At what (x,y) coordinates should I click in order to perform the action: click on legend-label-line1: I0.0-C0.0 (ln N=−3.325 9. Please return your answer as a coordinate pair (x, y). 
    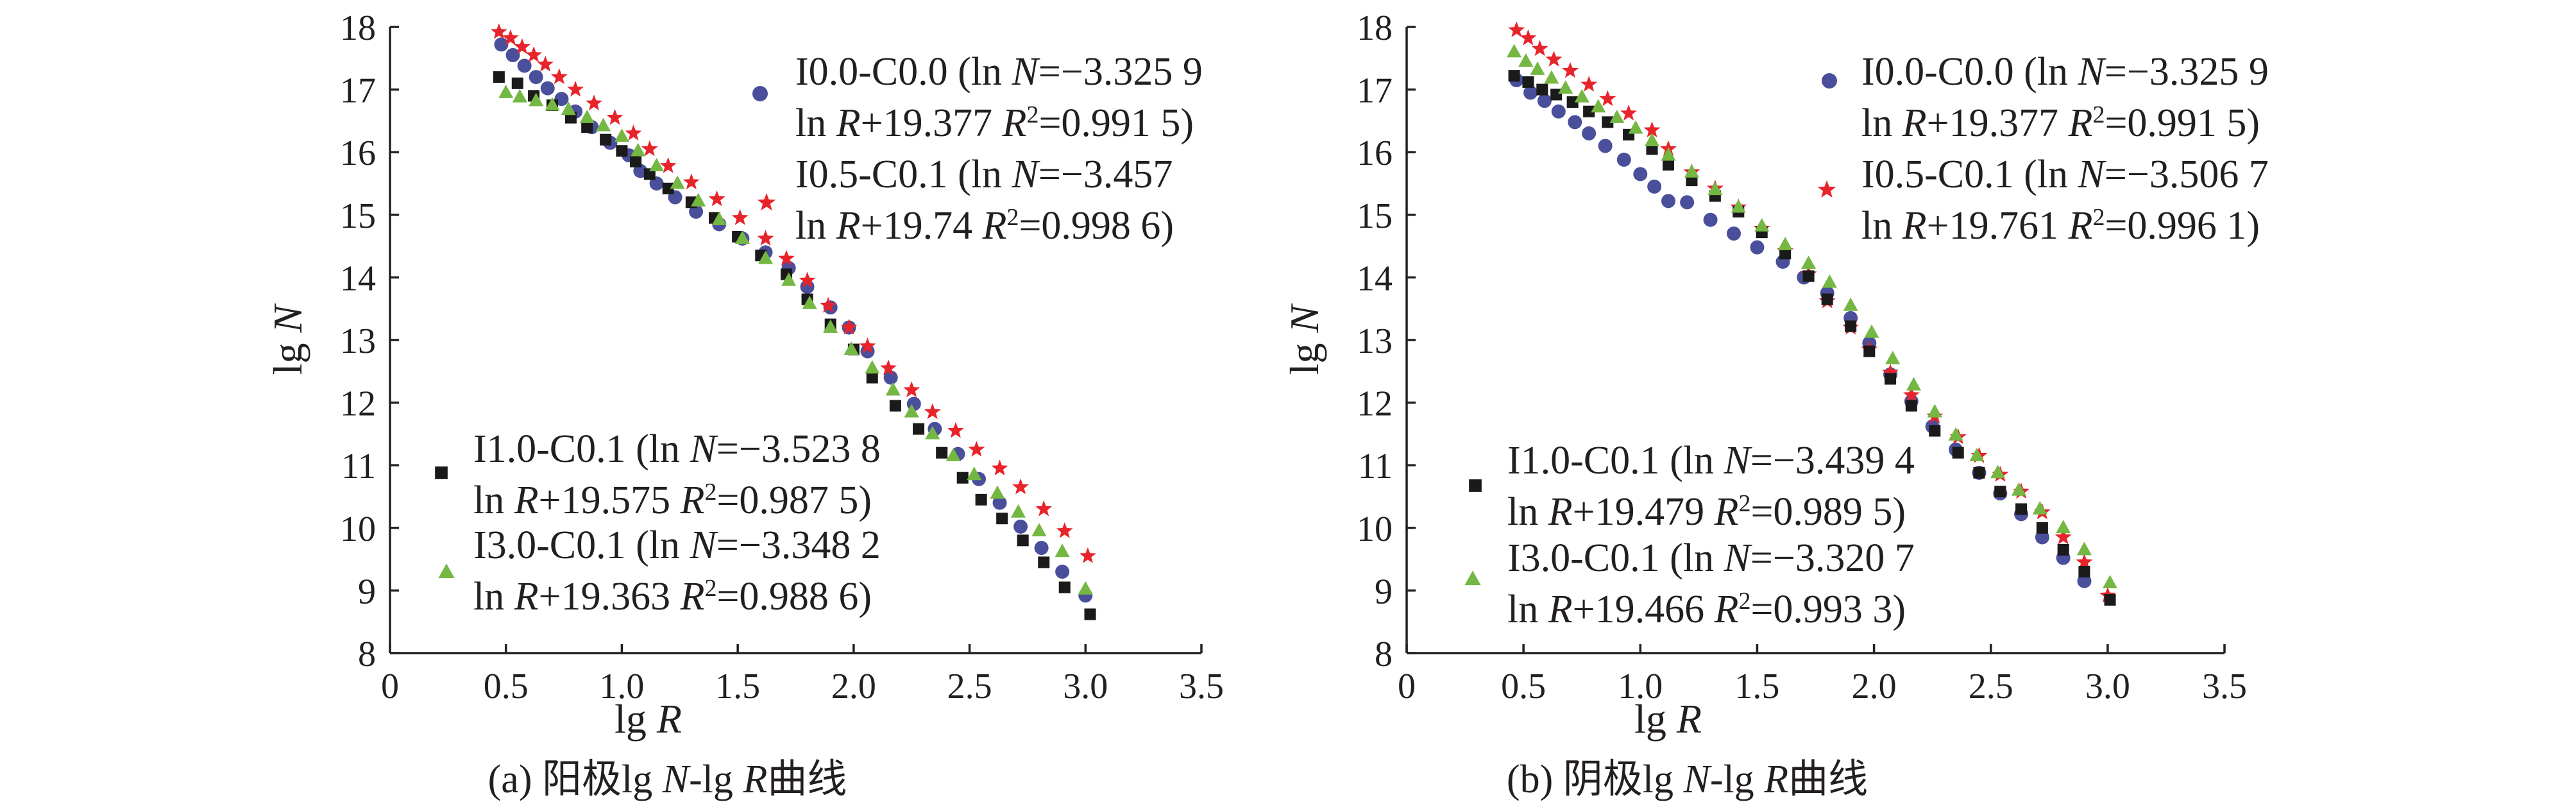
    Looking at the image, I should click on (2065, 72).